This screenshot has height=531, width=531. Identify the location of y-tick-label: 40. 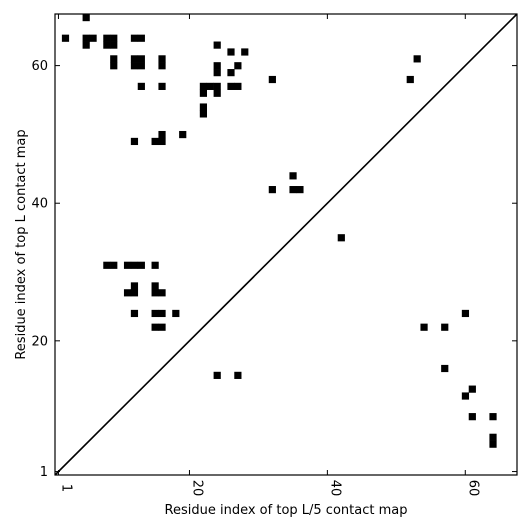
(39, 204).